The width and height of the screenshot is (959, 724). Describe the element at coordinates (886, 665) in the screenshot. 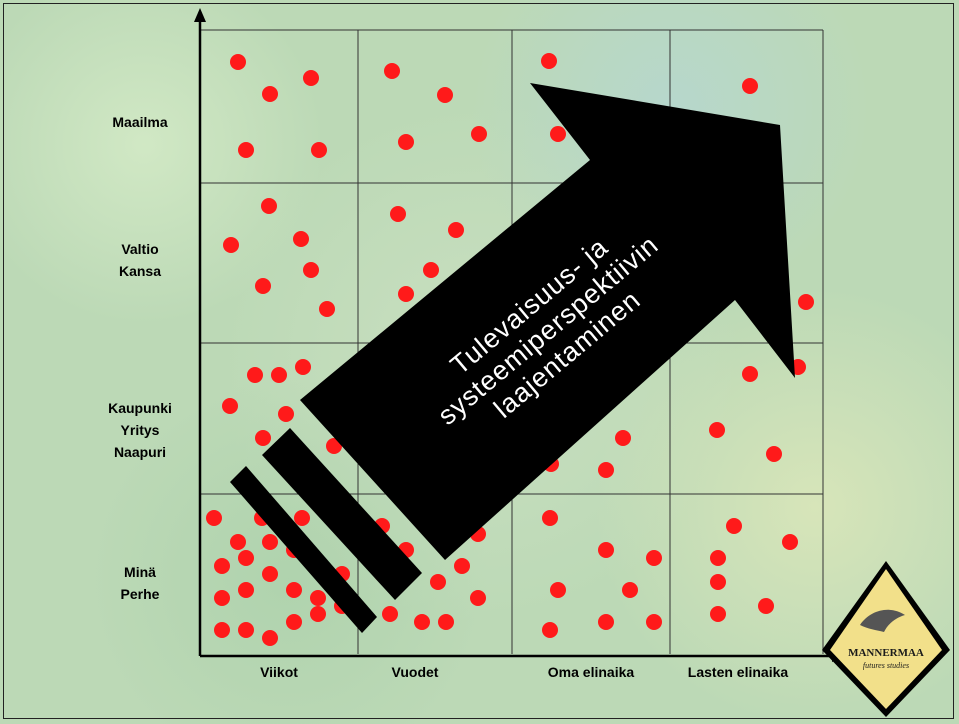

I see `logo-subtitle: futures studies` at that location.